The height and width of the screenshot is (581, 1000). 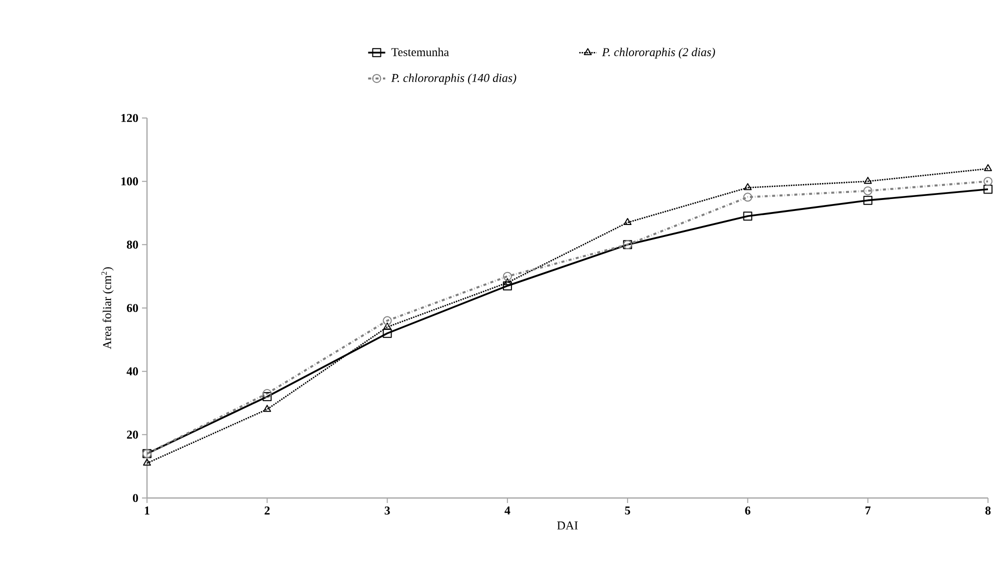 I want to click on y-axis-title: Area foliar (cm$^{2}$), so click(x=107, y=308).